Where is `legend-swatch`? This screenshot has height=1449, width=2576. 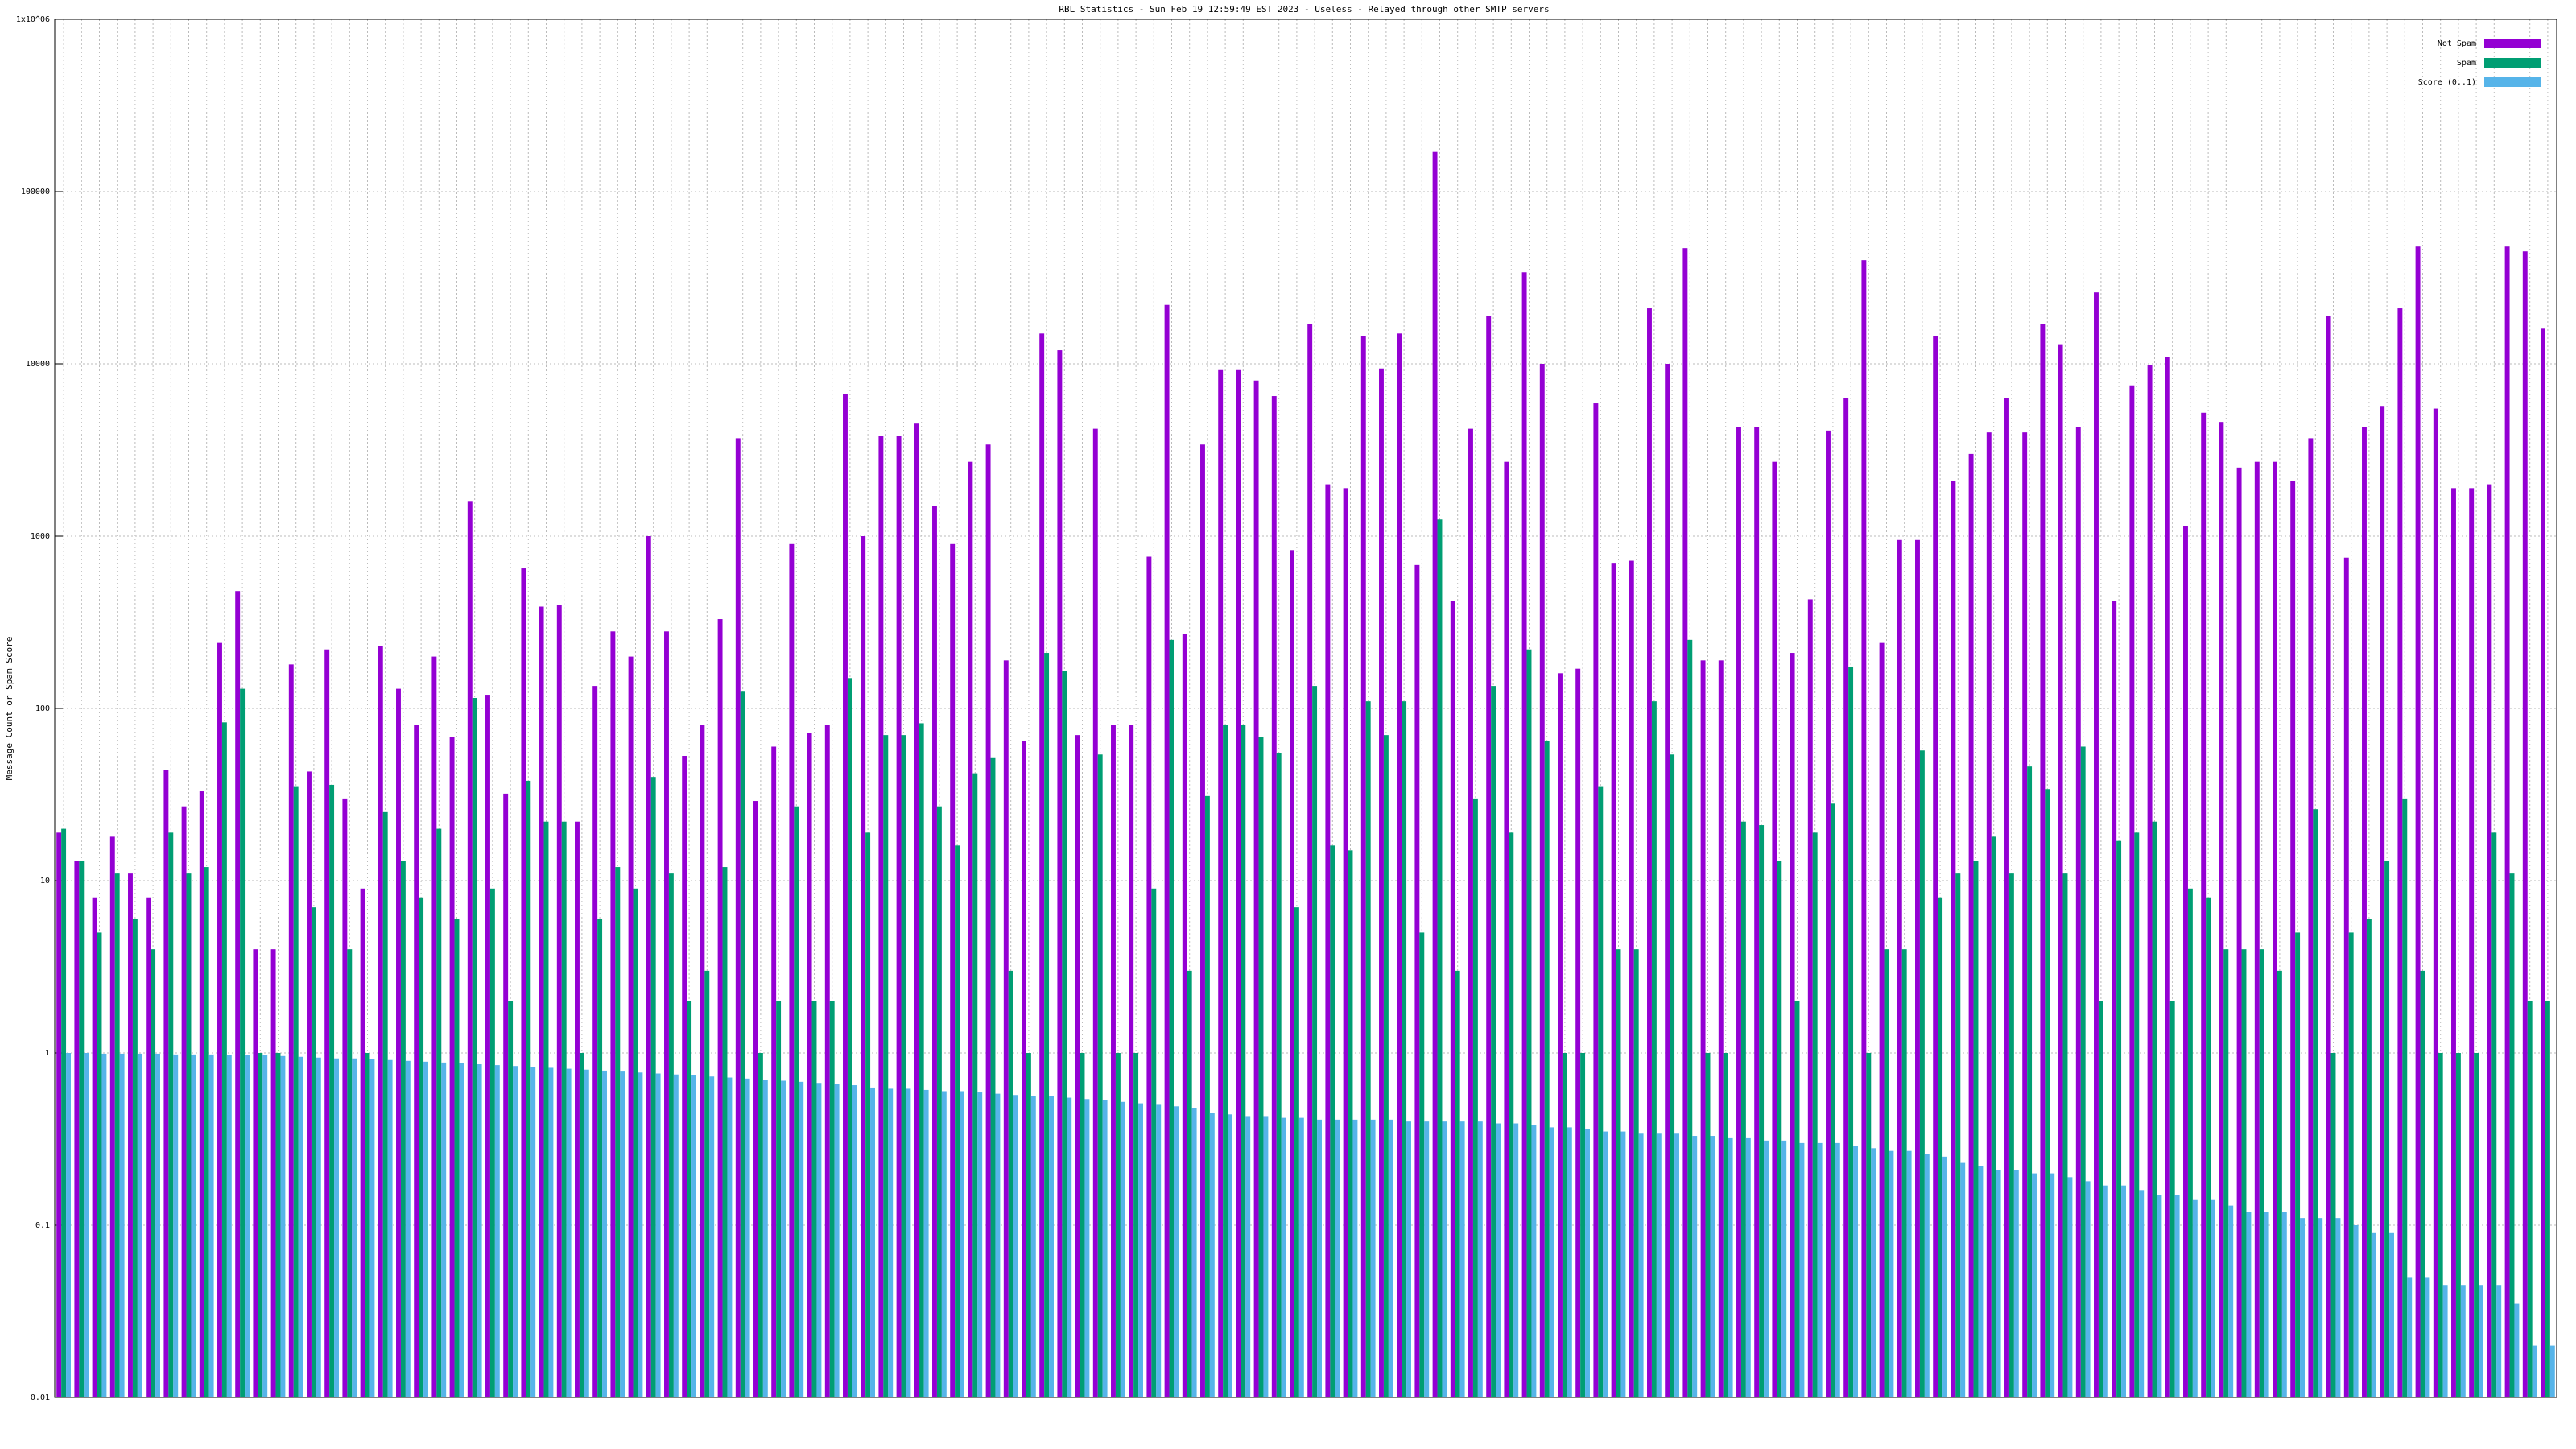 legend-swatch is located at coordinates (2512, 63).